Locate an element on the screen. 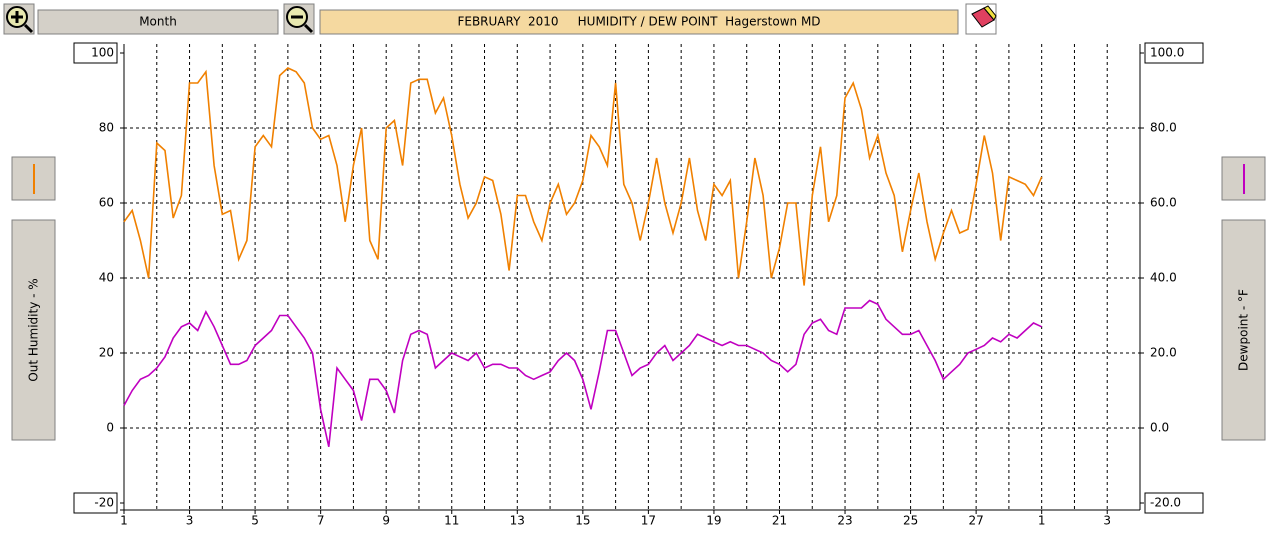  right-axis-button: Dewpoint - °F is located at coordinates (1243, 330).